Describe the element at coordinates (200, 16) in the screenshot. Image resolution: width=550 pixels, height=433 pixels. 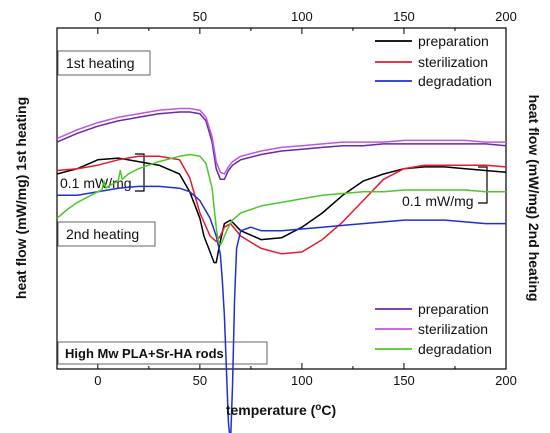
I see `x-tick-label-top-50: 50` at that location.